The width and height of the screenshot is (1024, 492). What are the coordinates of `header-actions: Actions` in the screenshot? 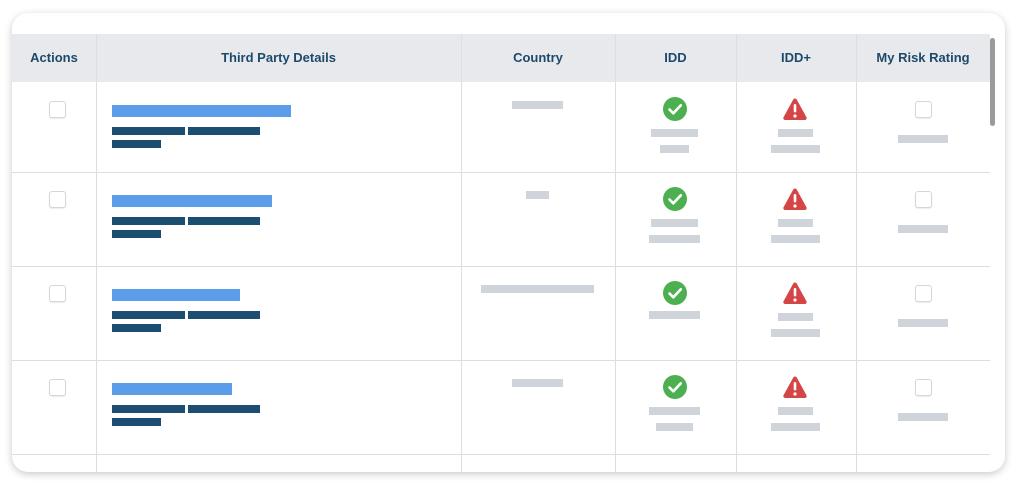 It's located at (54, 57).